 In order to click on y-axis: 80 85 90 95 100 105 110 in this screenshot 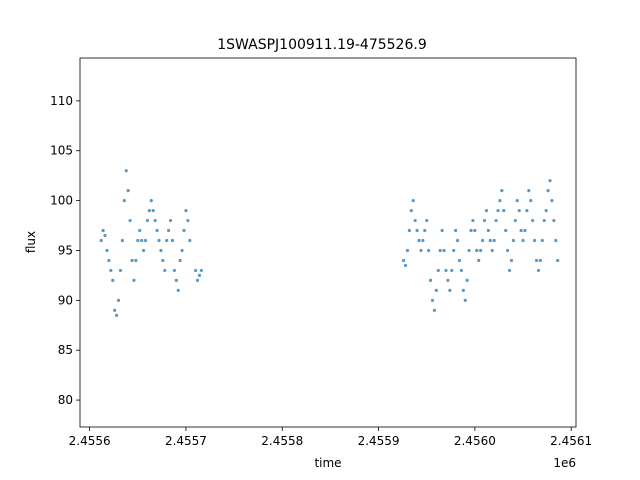, I will do `click(65, 250)`.